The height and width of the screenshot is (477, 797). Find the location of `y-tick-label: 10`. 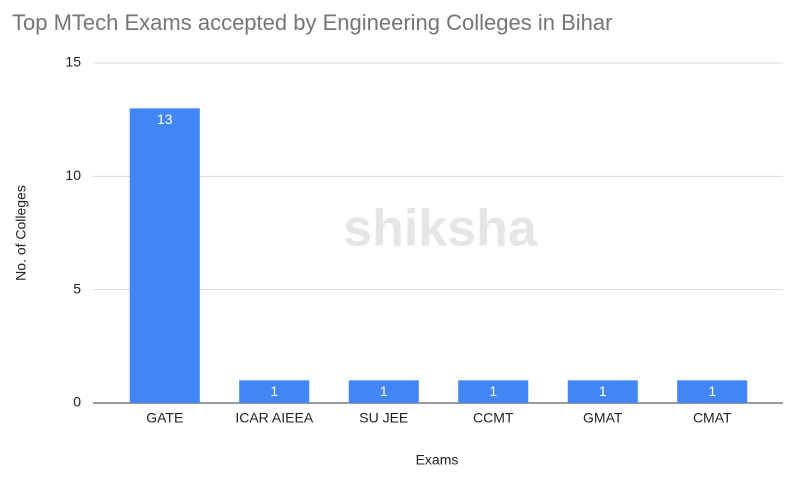

y-tick-label: 10 is located at coordinates (73, 175).